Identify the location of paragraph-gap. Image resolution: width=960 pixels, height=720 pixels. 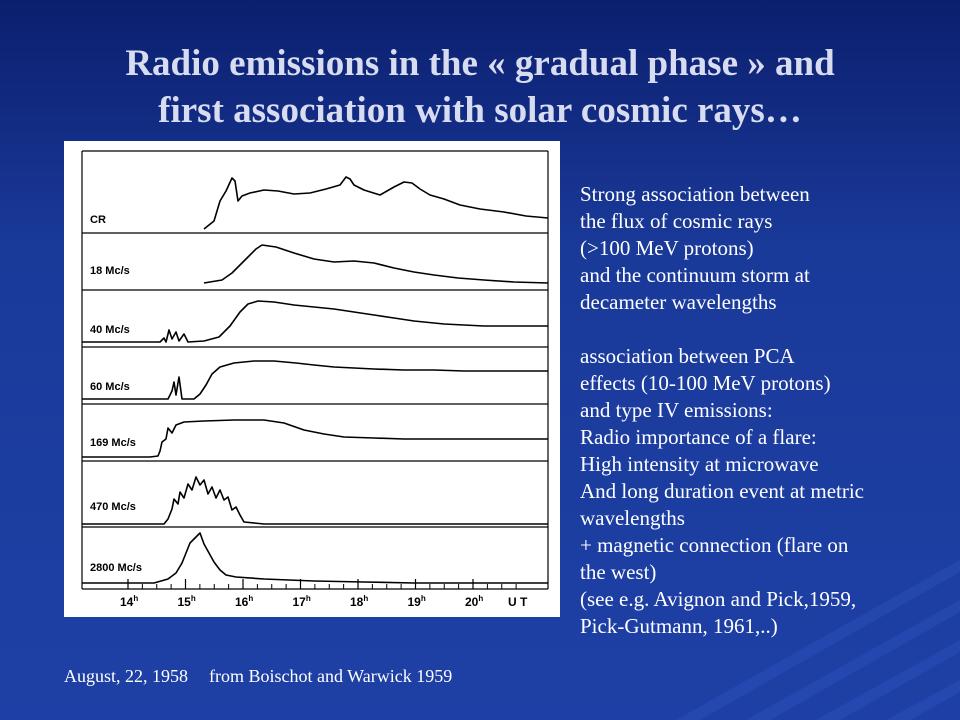
(766, 329).